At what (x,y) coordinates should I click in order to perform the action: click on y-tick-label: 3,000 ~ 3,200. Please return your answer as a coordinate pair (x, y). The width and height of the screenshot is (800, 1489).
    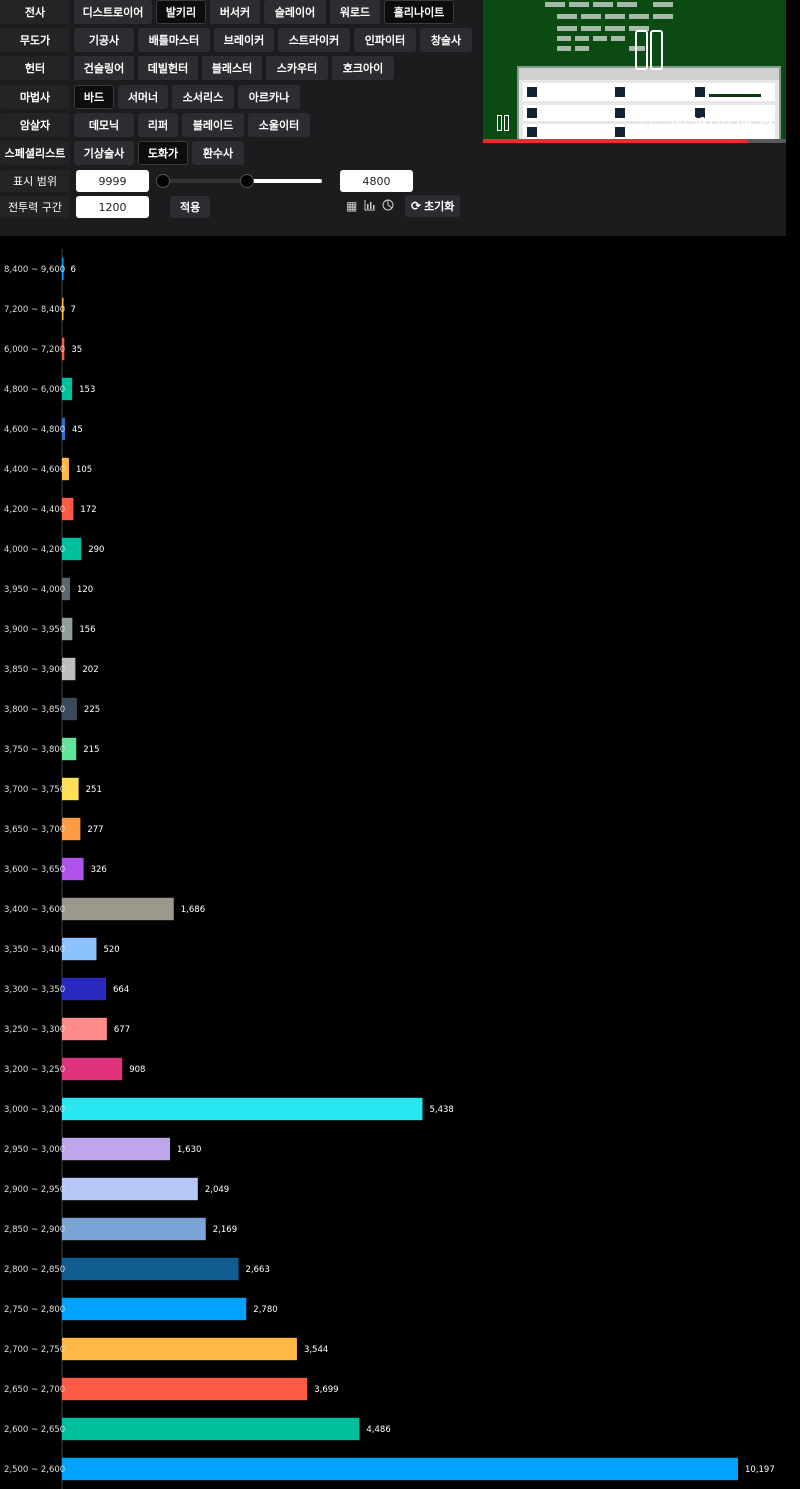
    Looking at the image, I should click on (34, 1110).